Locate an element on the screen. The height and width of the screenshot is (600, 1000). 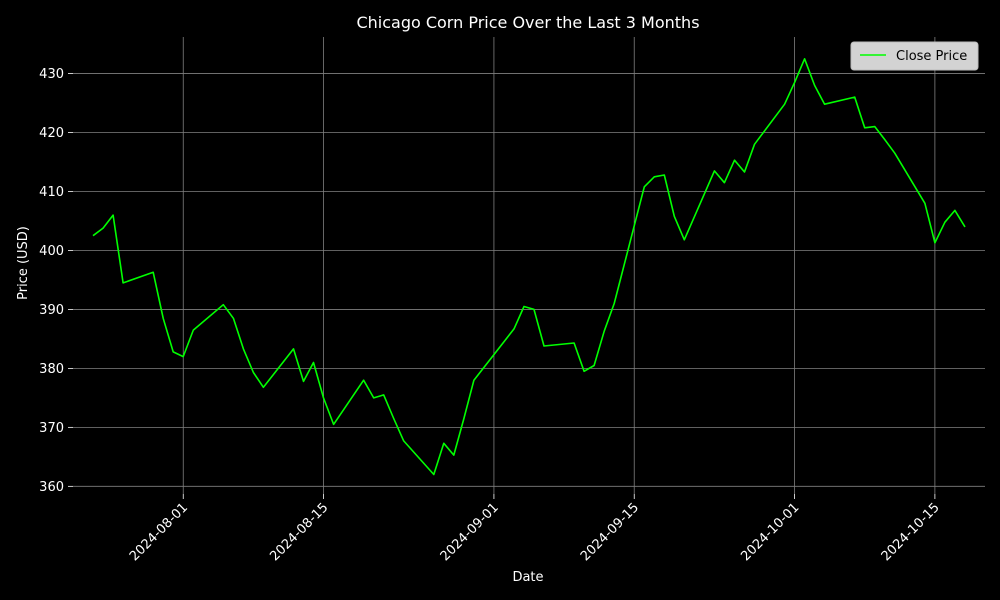
legend: Close Price is located at coordinates (914, 56).